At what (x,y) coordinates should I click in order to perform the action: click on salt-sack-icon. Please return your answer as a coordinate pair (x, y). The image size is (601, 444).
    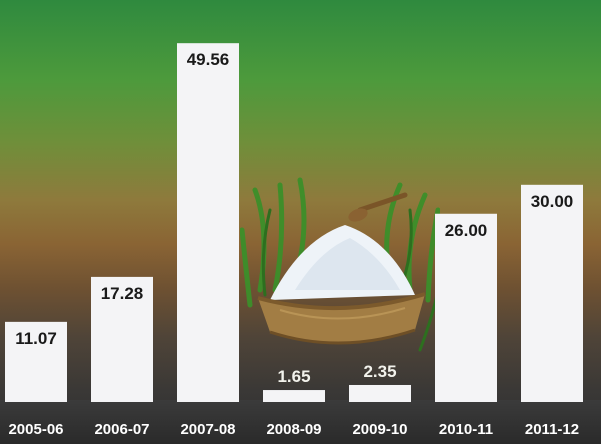
    Looking at the image, I should click on (340, 264).